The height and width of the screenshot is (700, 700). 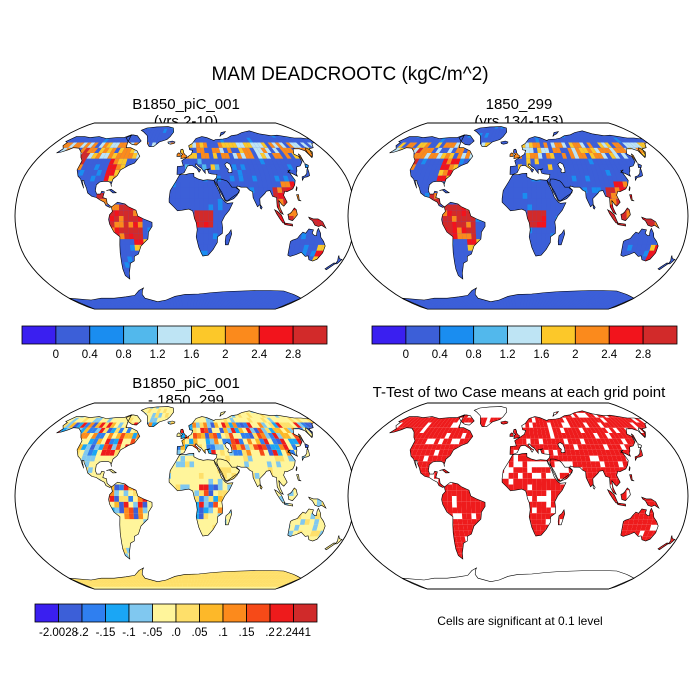 What do you see at coordinates (186, 383) in the screenshot?
I see `panel-title-diff-line1: B1850_piC_001` at bounding box center [186, 383].